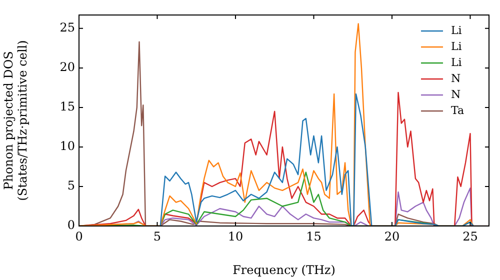 This screenshot has width=500, height=280. Describe the element at coordinates (71, 225) in the screenshot. I see `y-tick-label: 0` at that location.